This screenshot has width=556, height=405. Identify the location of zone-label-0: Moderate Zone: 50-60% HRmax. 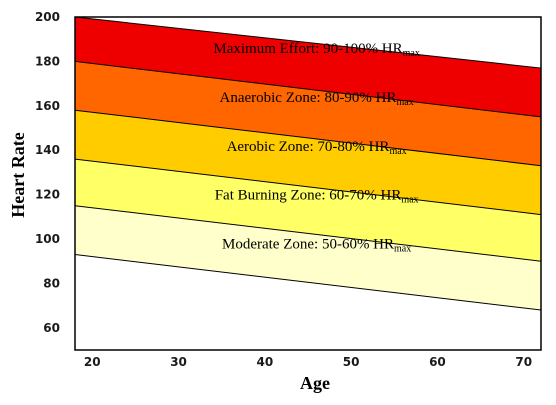
(316, 245).